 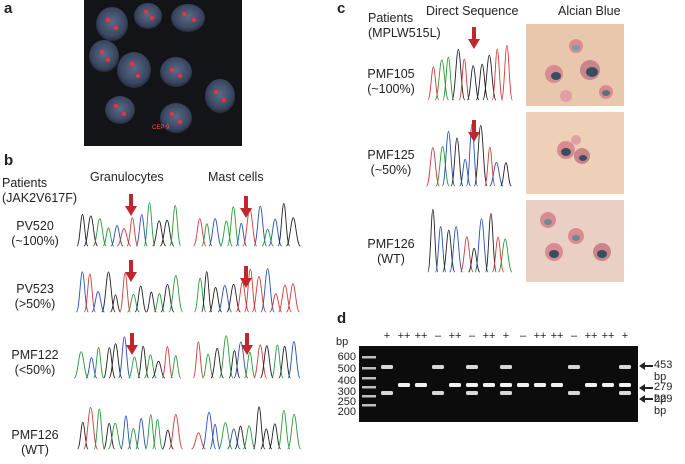 I want to click on lane-label: +, so click(x=506, y=336).